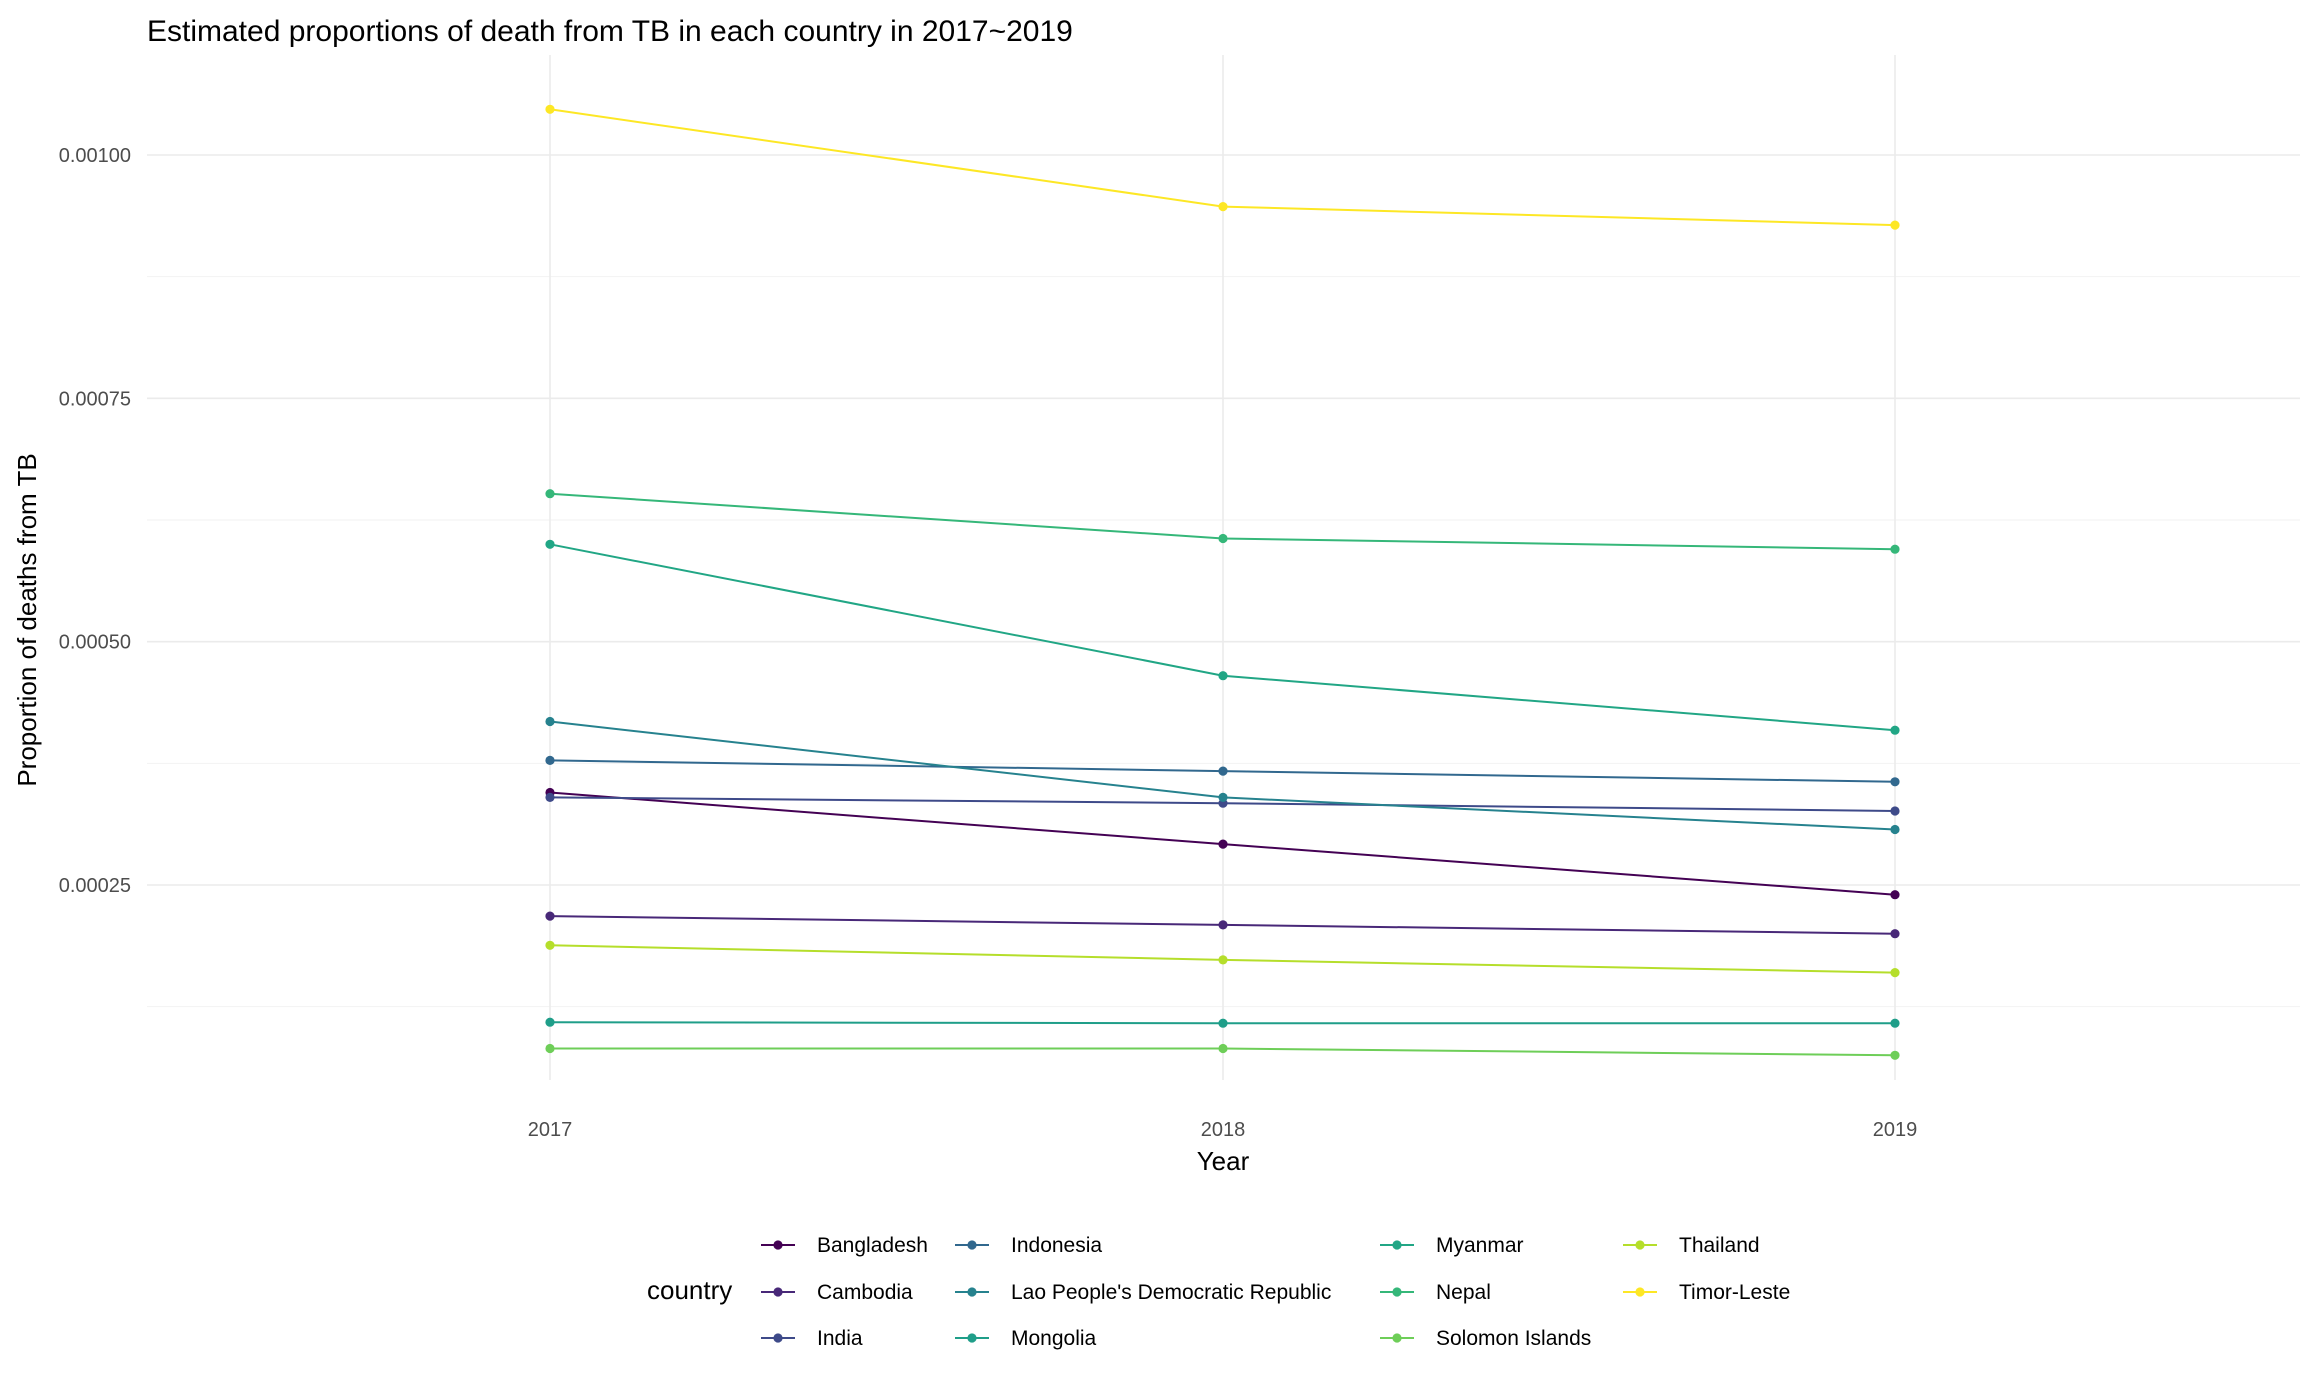 The width and height of the screenshot is (2304, 1382). What do you see at coordinates (95, 521) in the screenshot?
I see `y-axis-ticks: 0.00025 0.00050 0.00075 0.00100` at bounding box center [95, 521].